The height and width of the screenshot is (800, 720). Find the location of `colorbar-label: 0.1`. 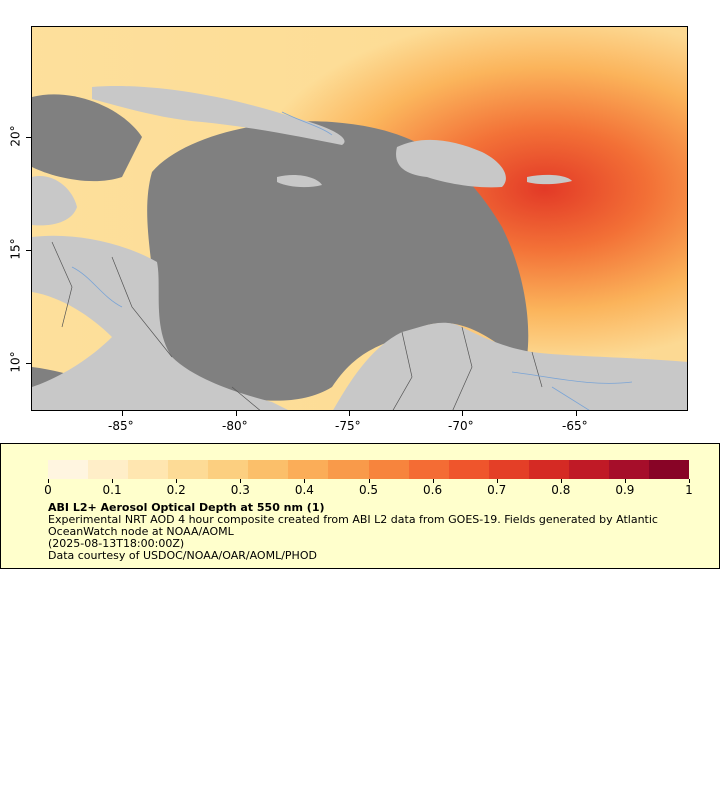

colorbar-label: 0.1 is located at coordinates (112, 490).